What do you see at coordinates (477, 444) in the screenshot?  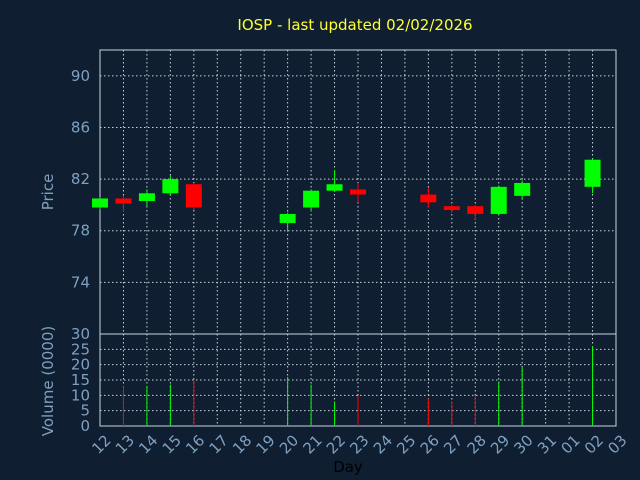 I see `day-tick-label: 28` at bounding box center [477, 444].